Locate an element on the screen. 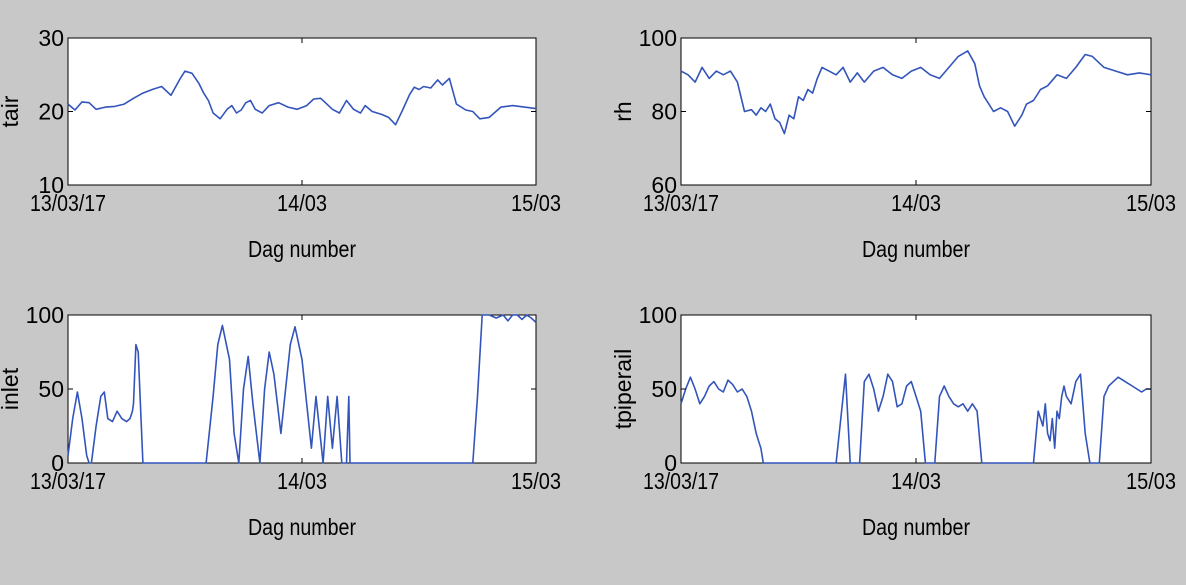 The width and height of the screenshot is (1186, 585). y-axis-label: inlet is located at coordinates (11, 388).